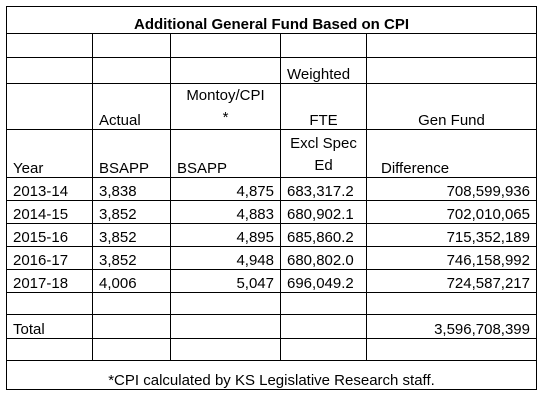 The image size is (544, 406). I want to click on header-row-sub: Year BSAPP BSAPP Excl Spec Ed Difference, so click(271, 153).